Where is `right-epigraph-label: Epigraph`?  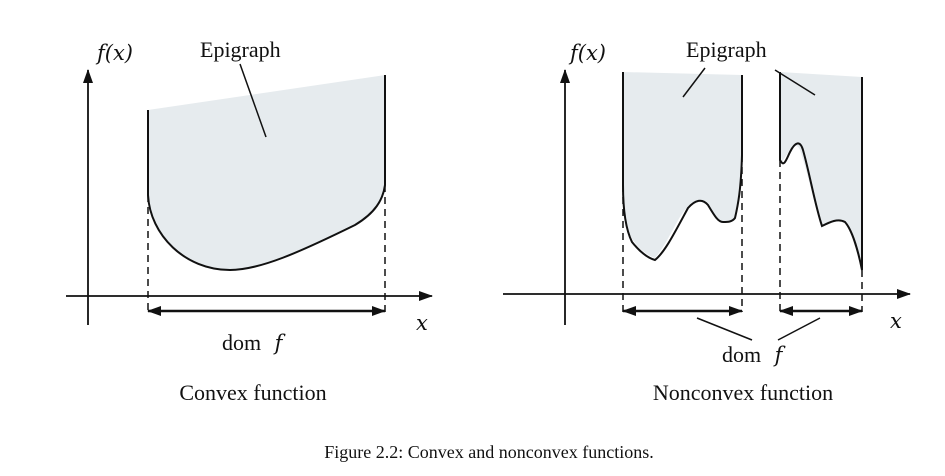
right-epigraph-label: Epigraph is located at coordinates (726, 49).